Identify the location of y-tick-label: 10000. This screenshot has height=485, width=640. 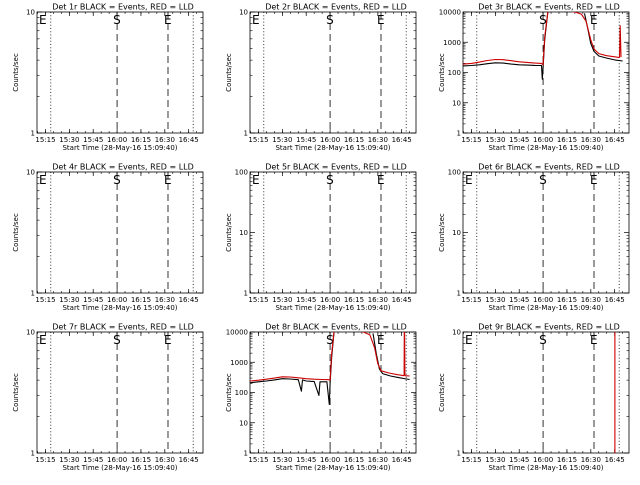
(450, 13).